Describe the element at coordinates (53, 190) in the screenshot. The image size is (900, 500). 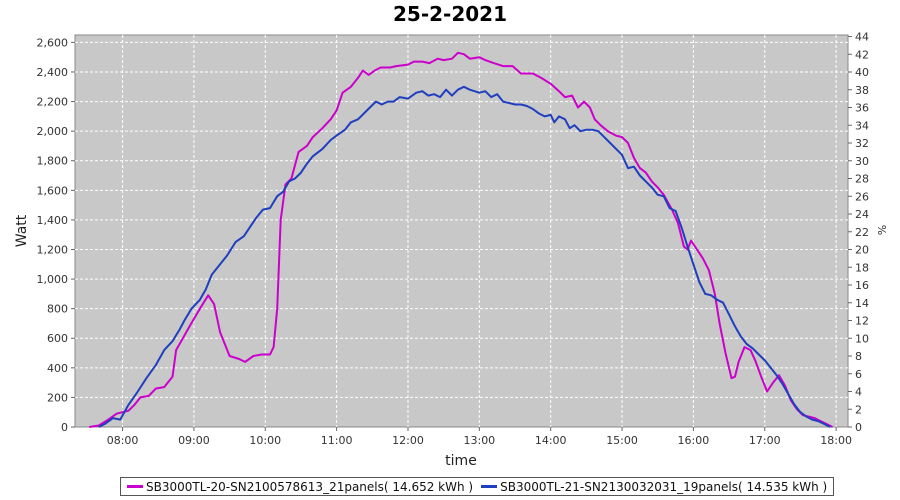
I see `y-tick-label: 1,600` at that location.